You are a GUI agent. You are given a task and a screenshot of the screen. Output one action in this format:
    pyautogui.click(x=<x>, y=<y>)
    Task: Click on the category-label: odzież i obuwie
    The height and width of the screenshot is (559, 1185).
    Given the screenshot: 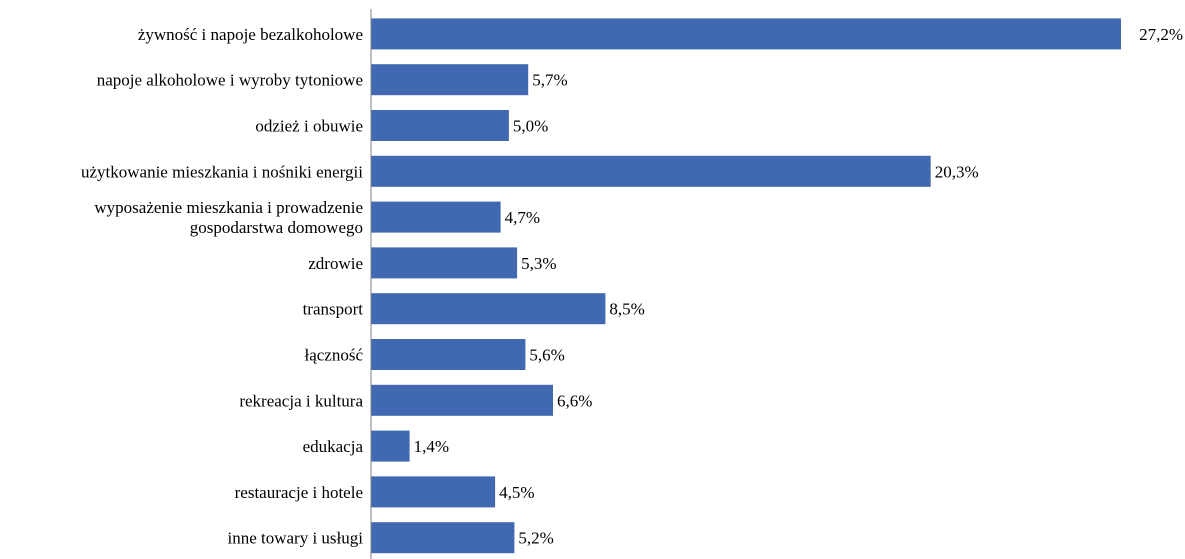 What is the action you would take?
    pyautogui.click(x=309, y=126)
    